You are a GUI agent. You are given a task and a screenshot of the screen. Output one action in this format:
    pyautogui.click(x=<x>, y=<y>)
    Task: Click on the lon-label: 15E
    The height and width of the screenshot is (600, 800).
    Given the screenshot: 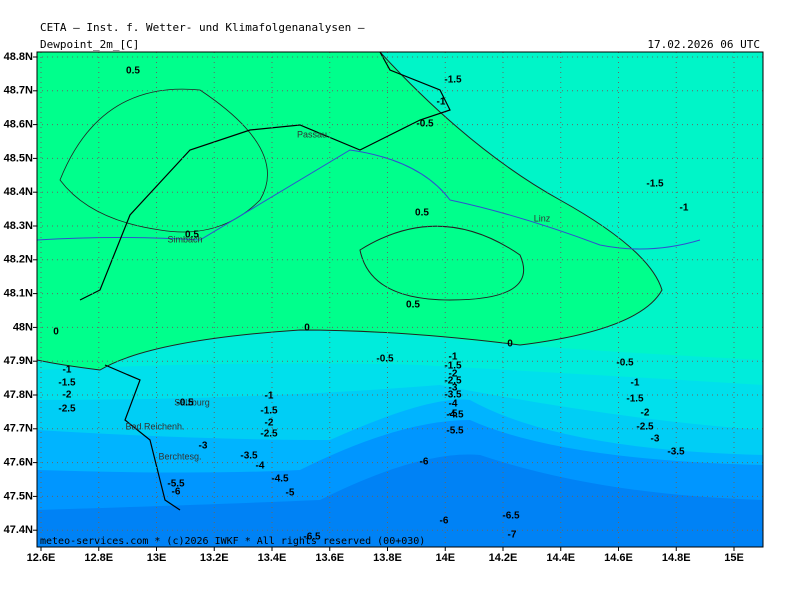 What is the action you would take?
    pyautogui.click(x=734, y=558)
    